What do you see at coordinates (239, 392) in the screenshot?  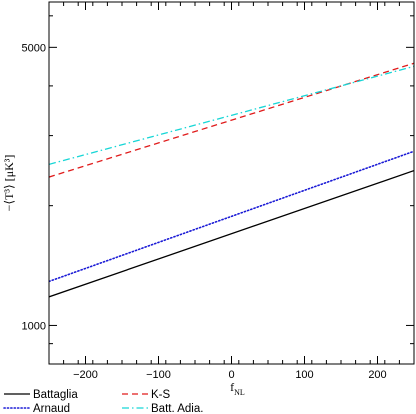 I see `x-axis-label-subscript: NL` at bounding box center [239, 392].